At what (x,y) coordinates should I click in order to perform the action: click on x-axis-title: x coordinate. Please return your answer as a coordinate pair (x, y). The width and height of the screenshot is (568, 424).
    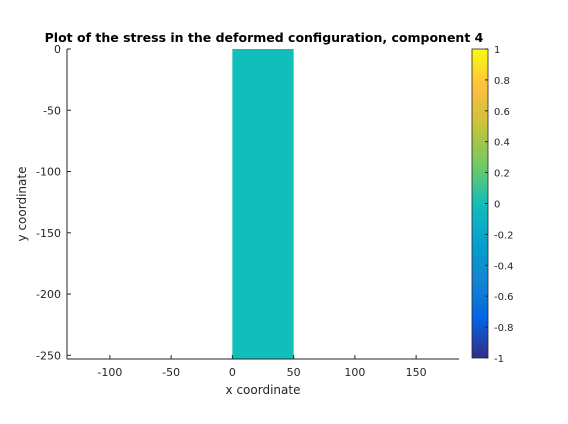
    Looking at the image, I should click on (263, 390).